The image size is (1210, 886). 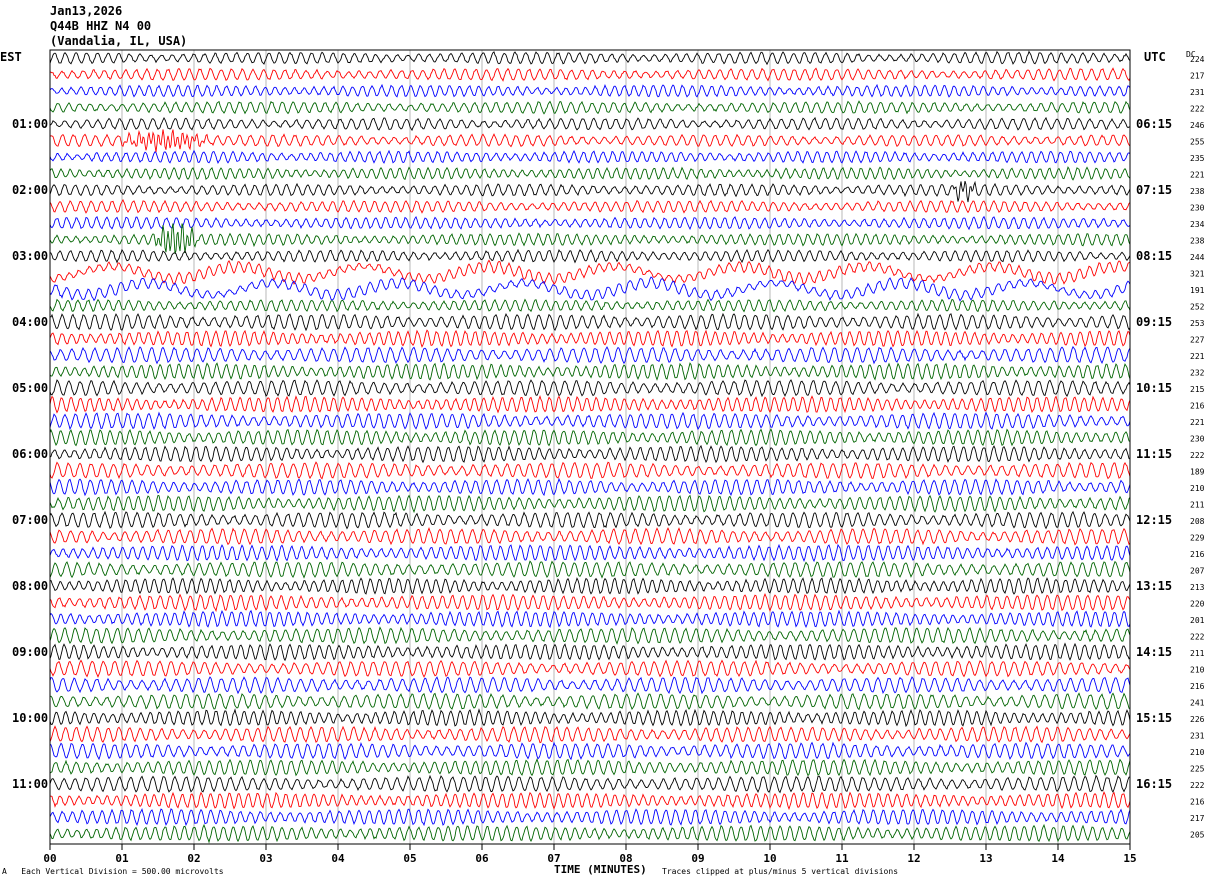 I want to click on right-hour-label: 12:15, so click(x=1154, y=520).